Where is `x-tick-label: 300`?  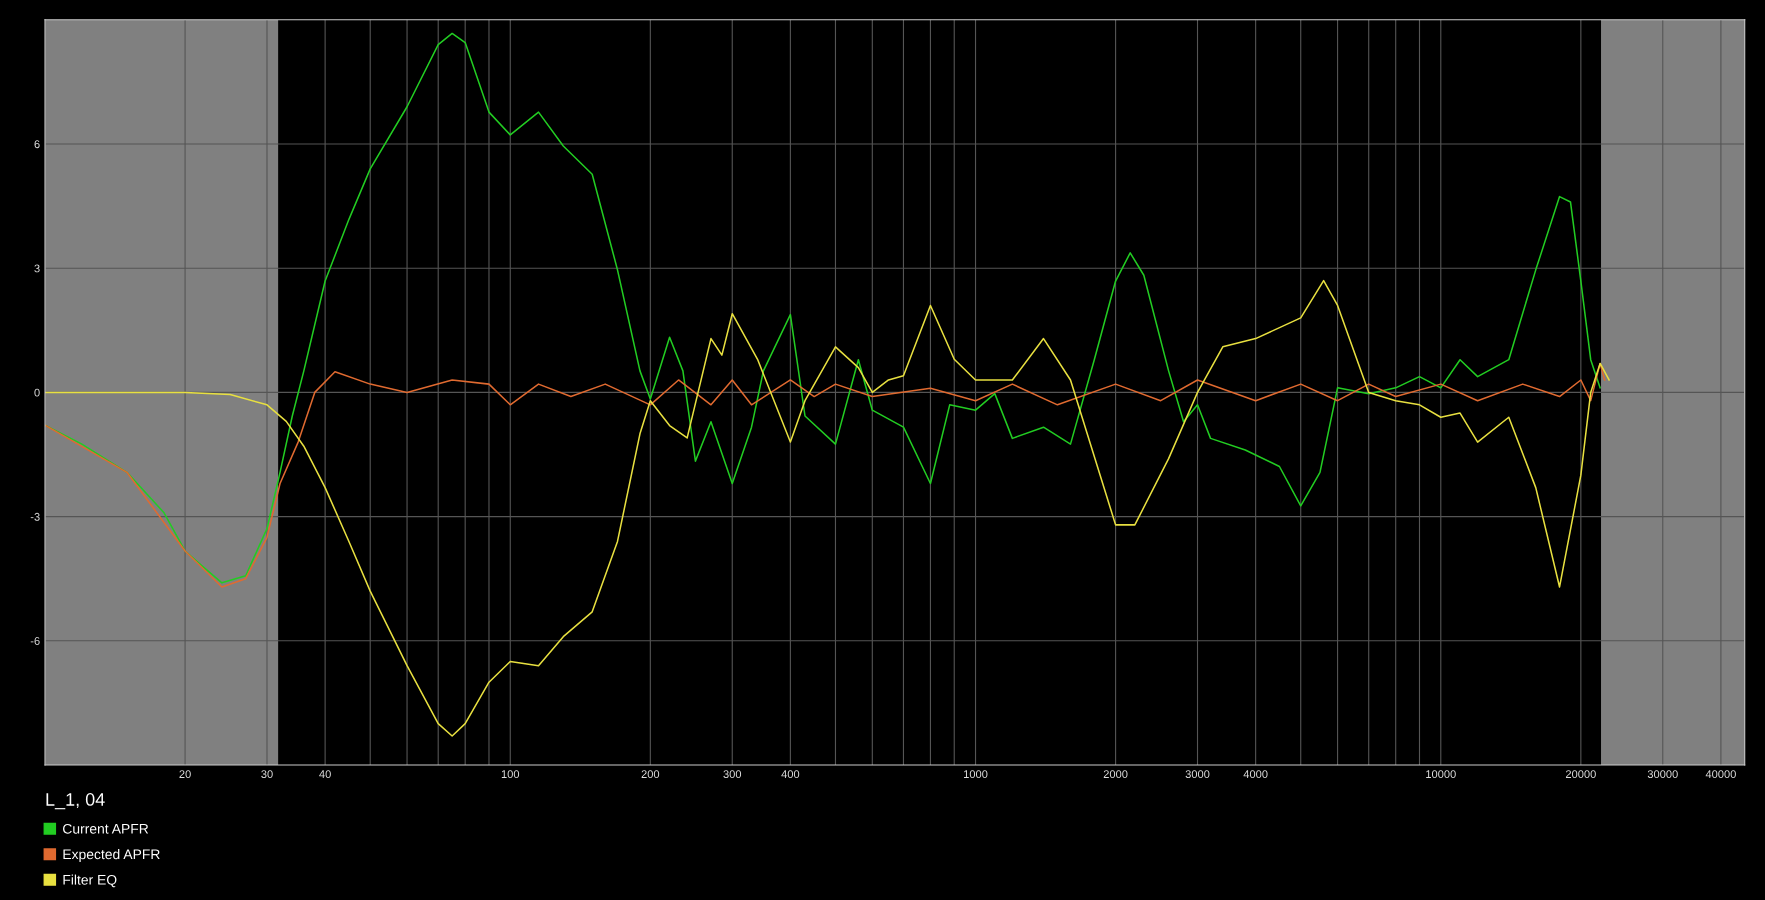
x-tick-label: 300 is located at coordinates (732, 774).